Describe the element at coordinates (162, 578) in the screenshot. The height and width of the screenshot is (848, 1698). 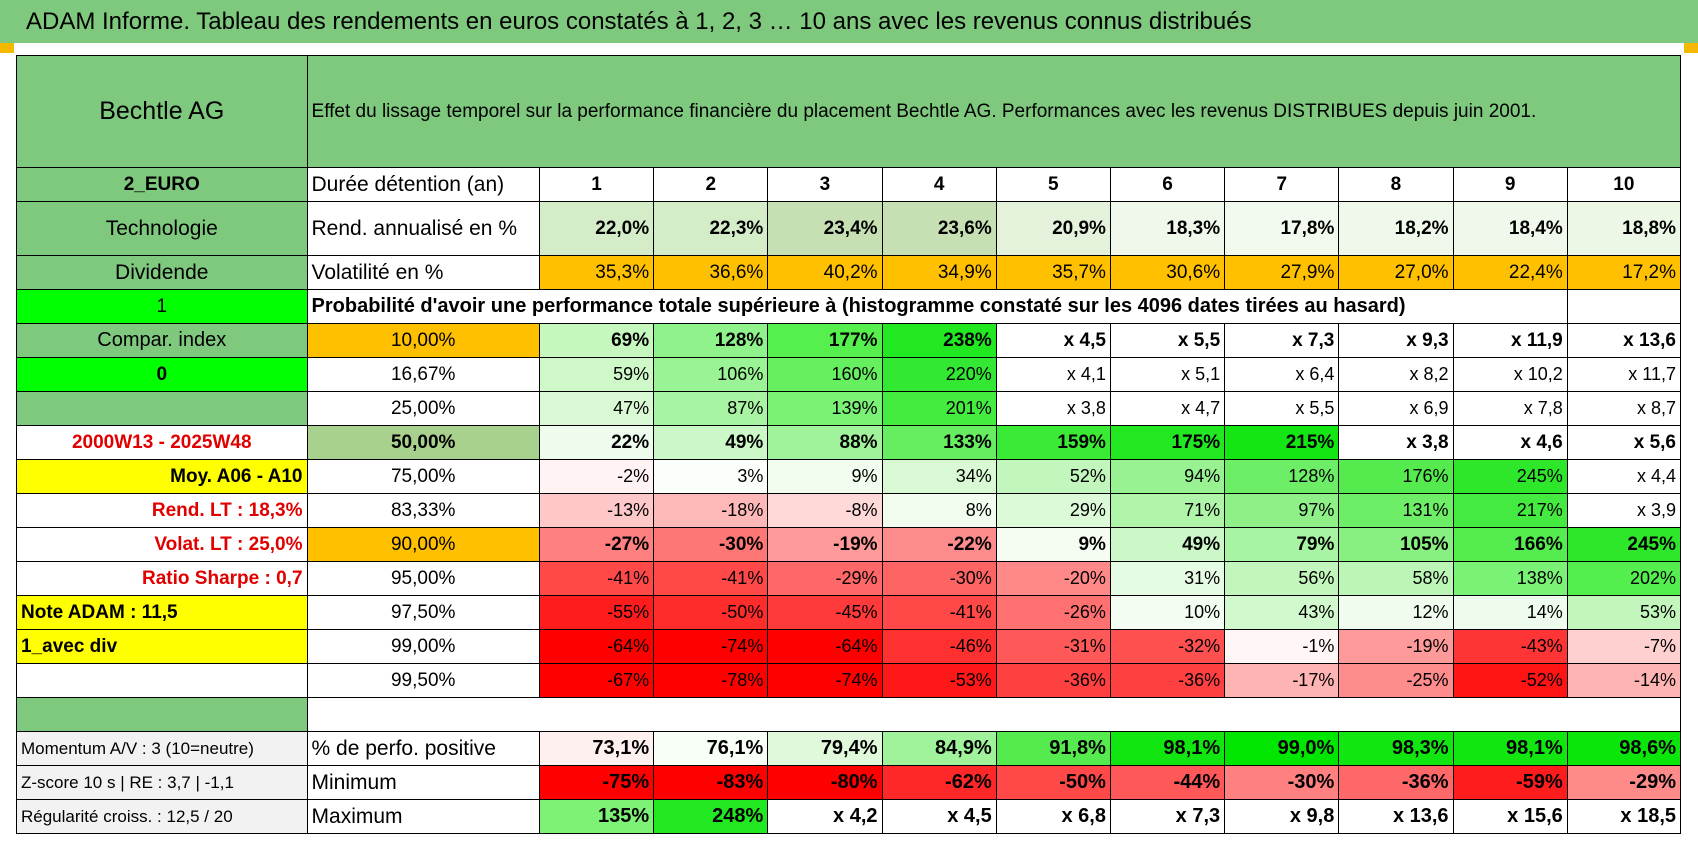
I see `sharpe-label: Ratio Sharpe : 0,7` at that location.